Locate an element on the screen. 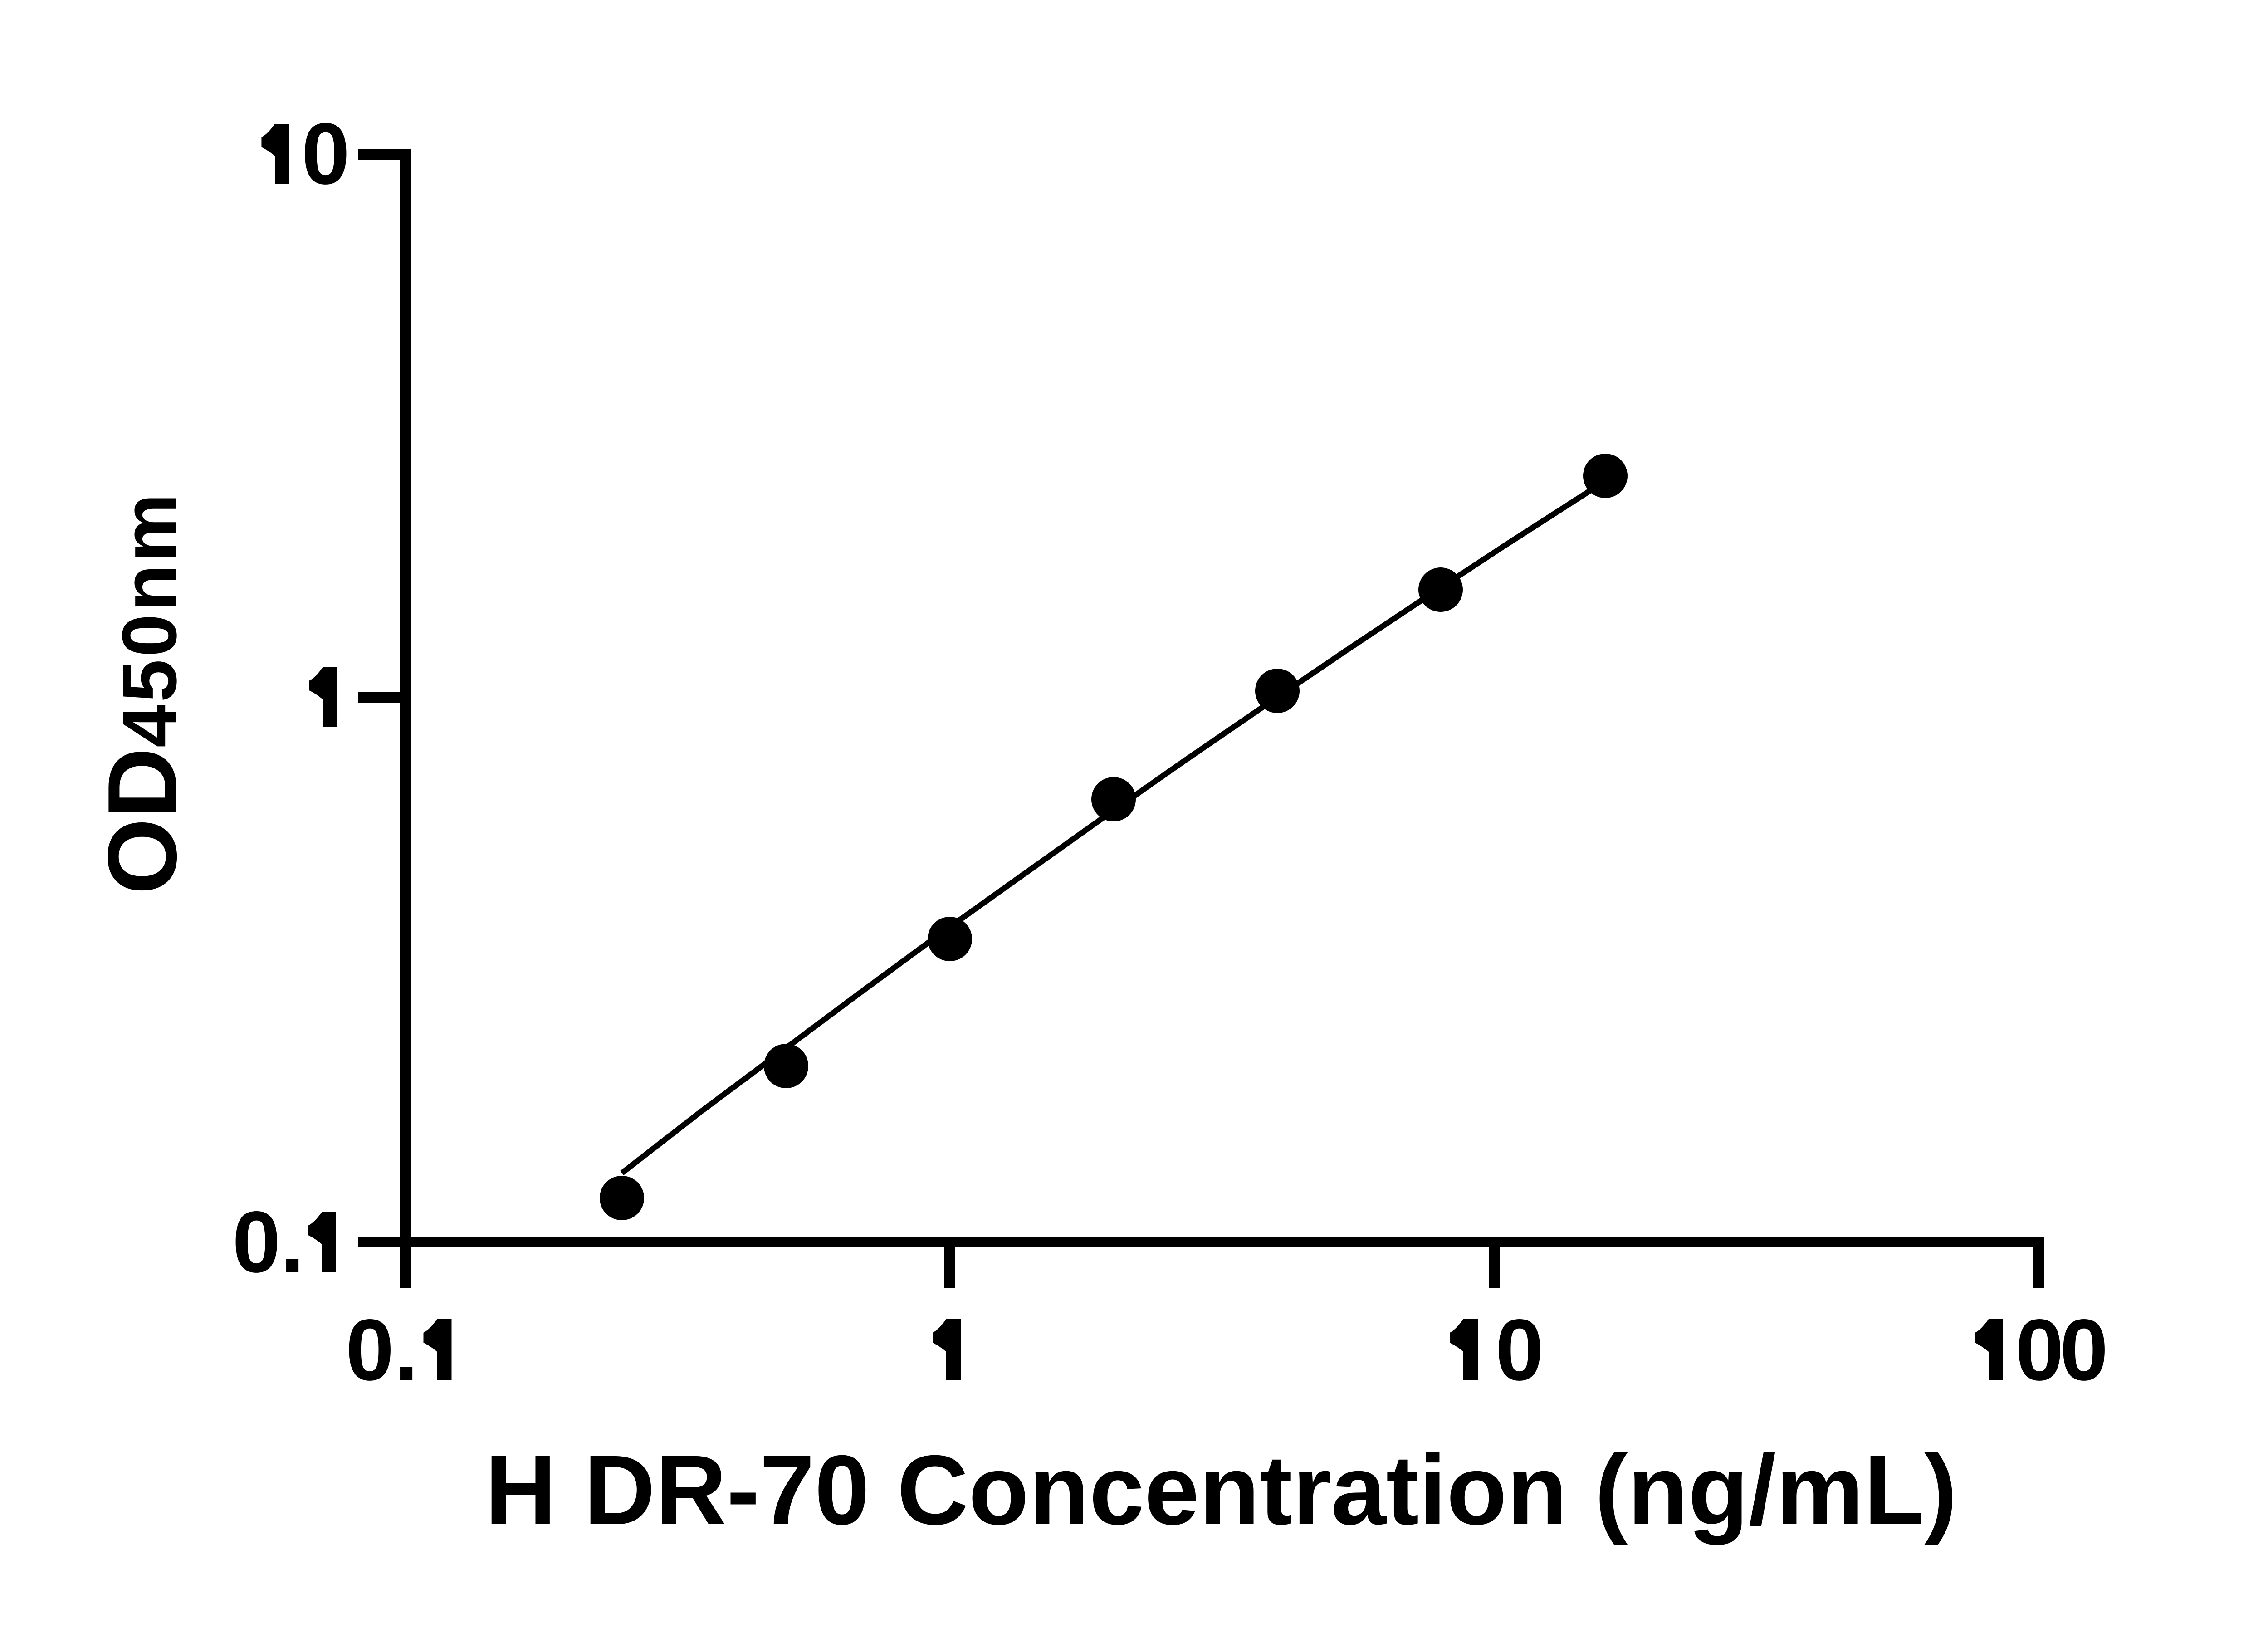 This screenshot has width=2268, height=1633. svg-text: OD is located at coordinates (142, 821).